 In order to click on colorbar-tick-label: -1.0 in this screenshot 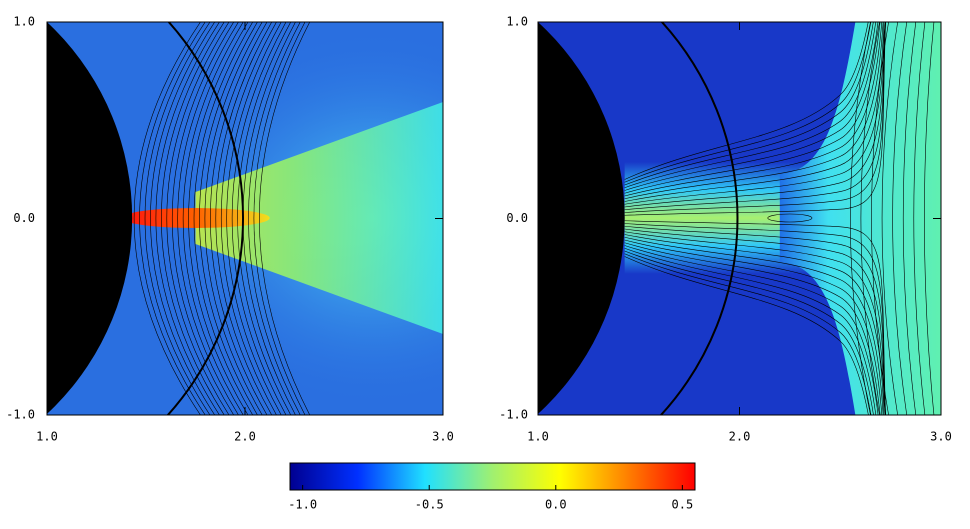, I will do `click(302, 505)`.